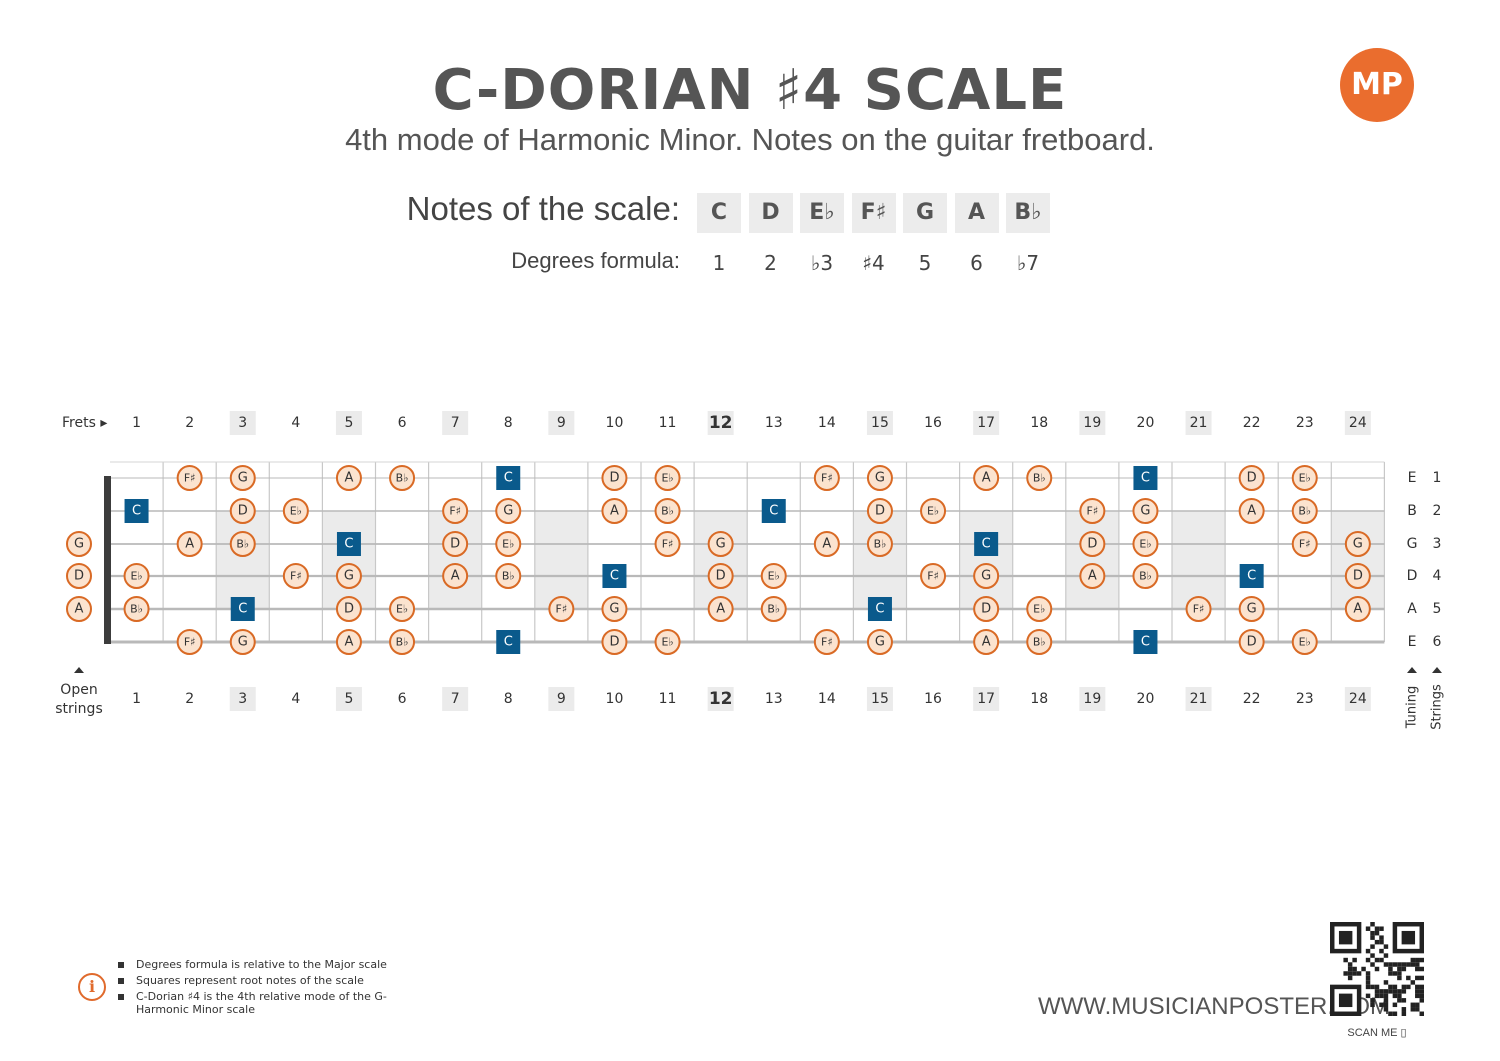 The height and width of the screenshot is (1061, 1500). Describe the element at coordinates (595, 260) in the screenshot. I see `degrees-label: Degrees formula:` at that location.